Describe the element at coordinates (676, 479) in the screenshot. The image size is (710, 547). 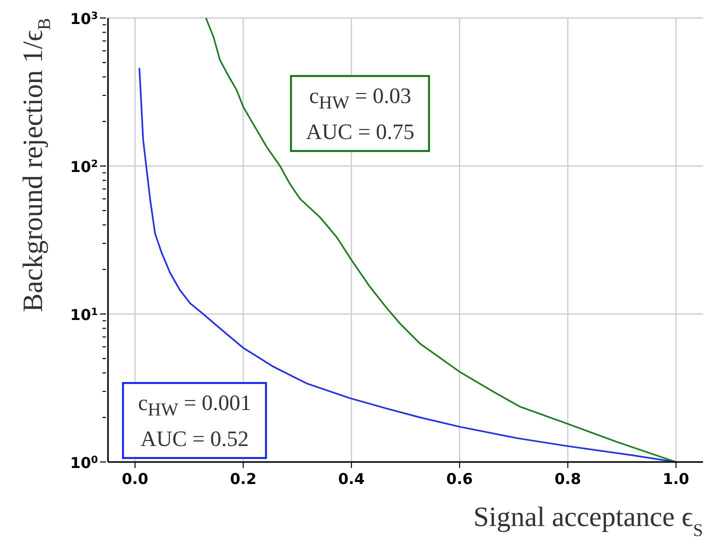
I see `x-tick-label: 1.0` at that location.